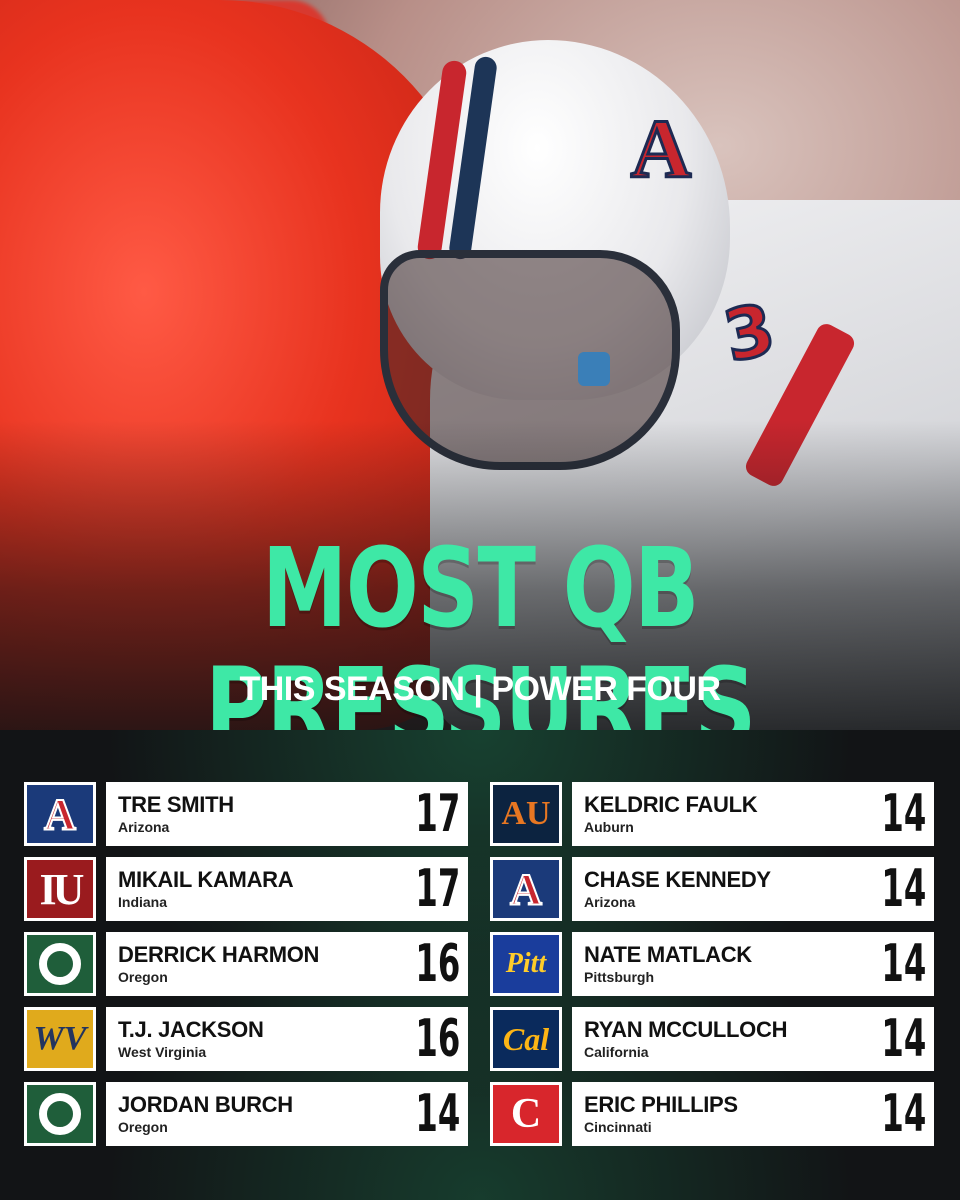  Describe the element at coordinates (618, 1127) in the screenshot. I see `player-school: Cincinnati` at that location.